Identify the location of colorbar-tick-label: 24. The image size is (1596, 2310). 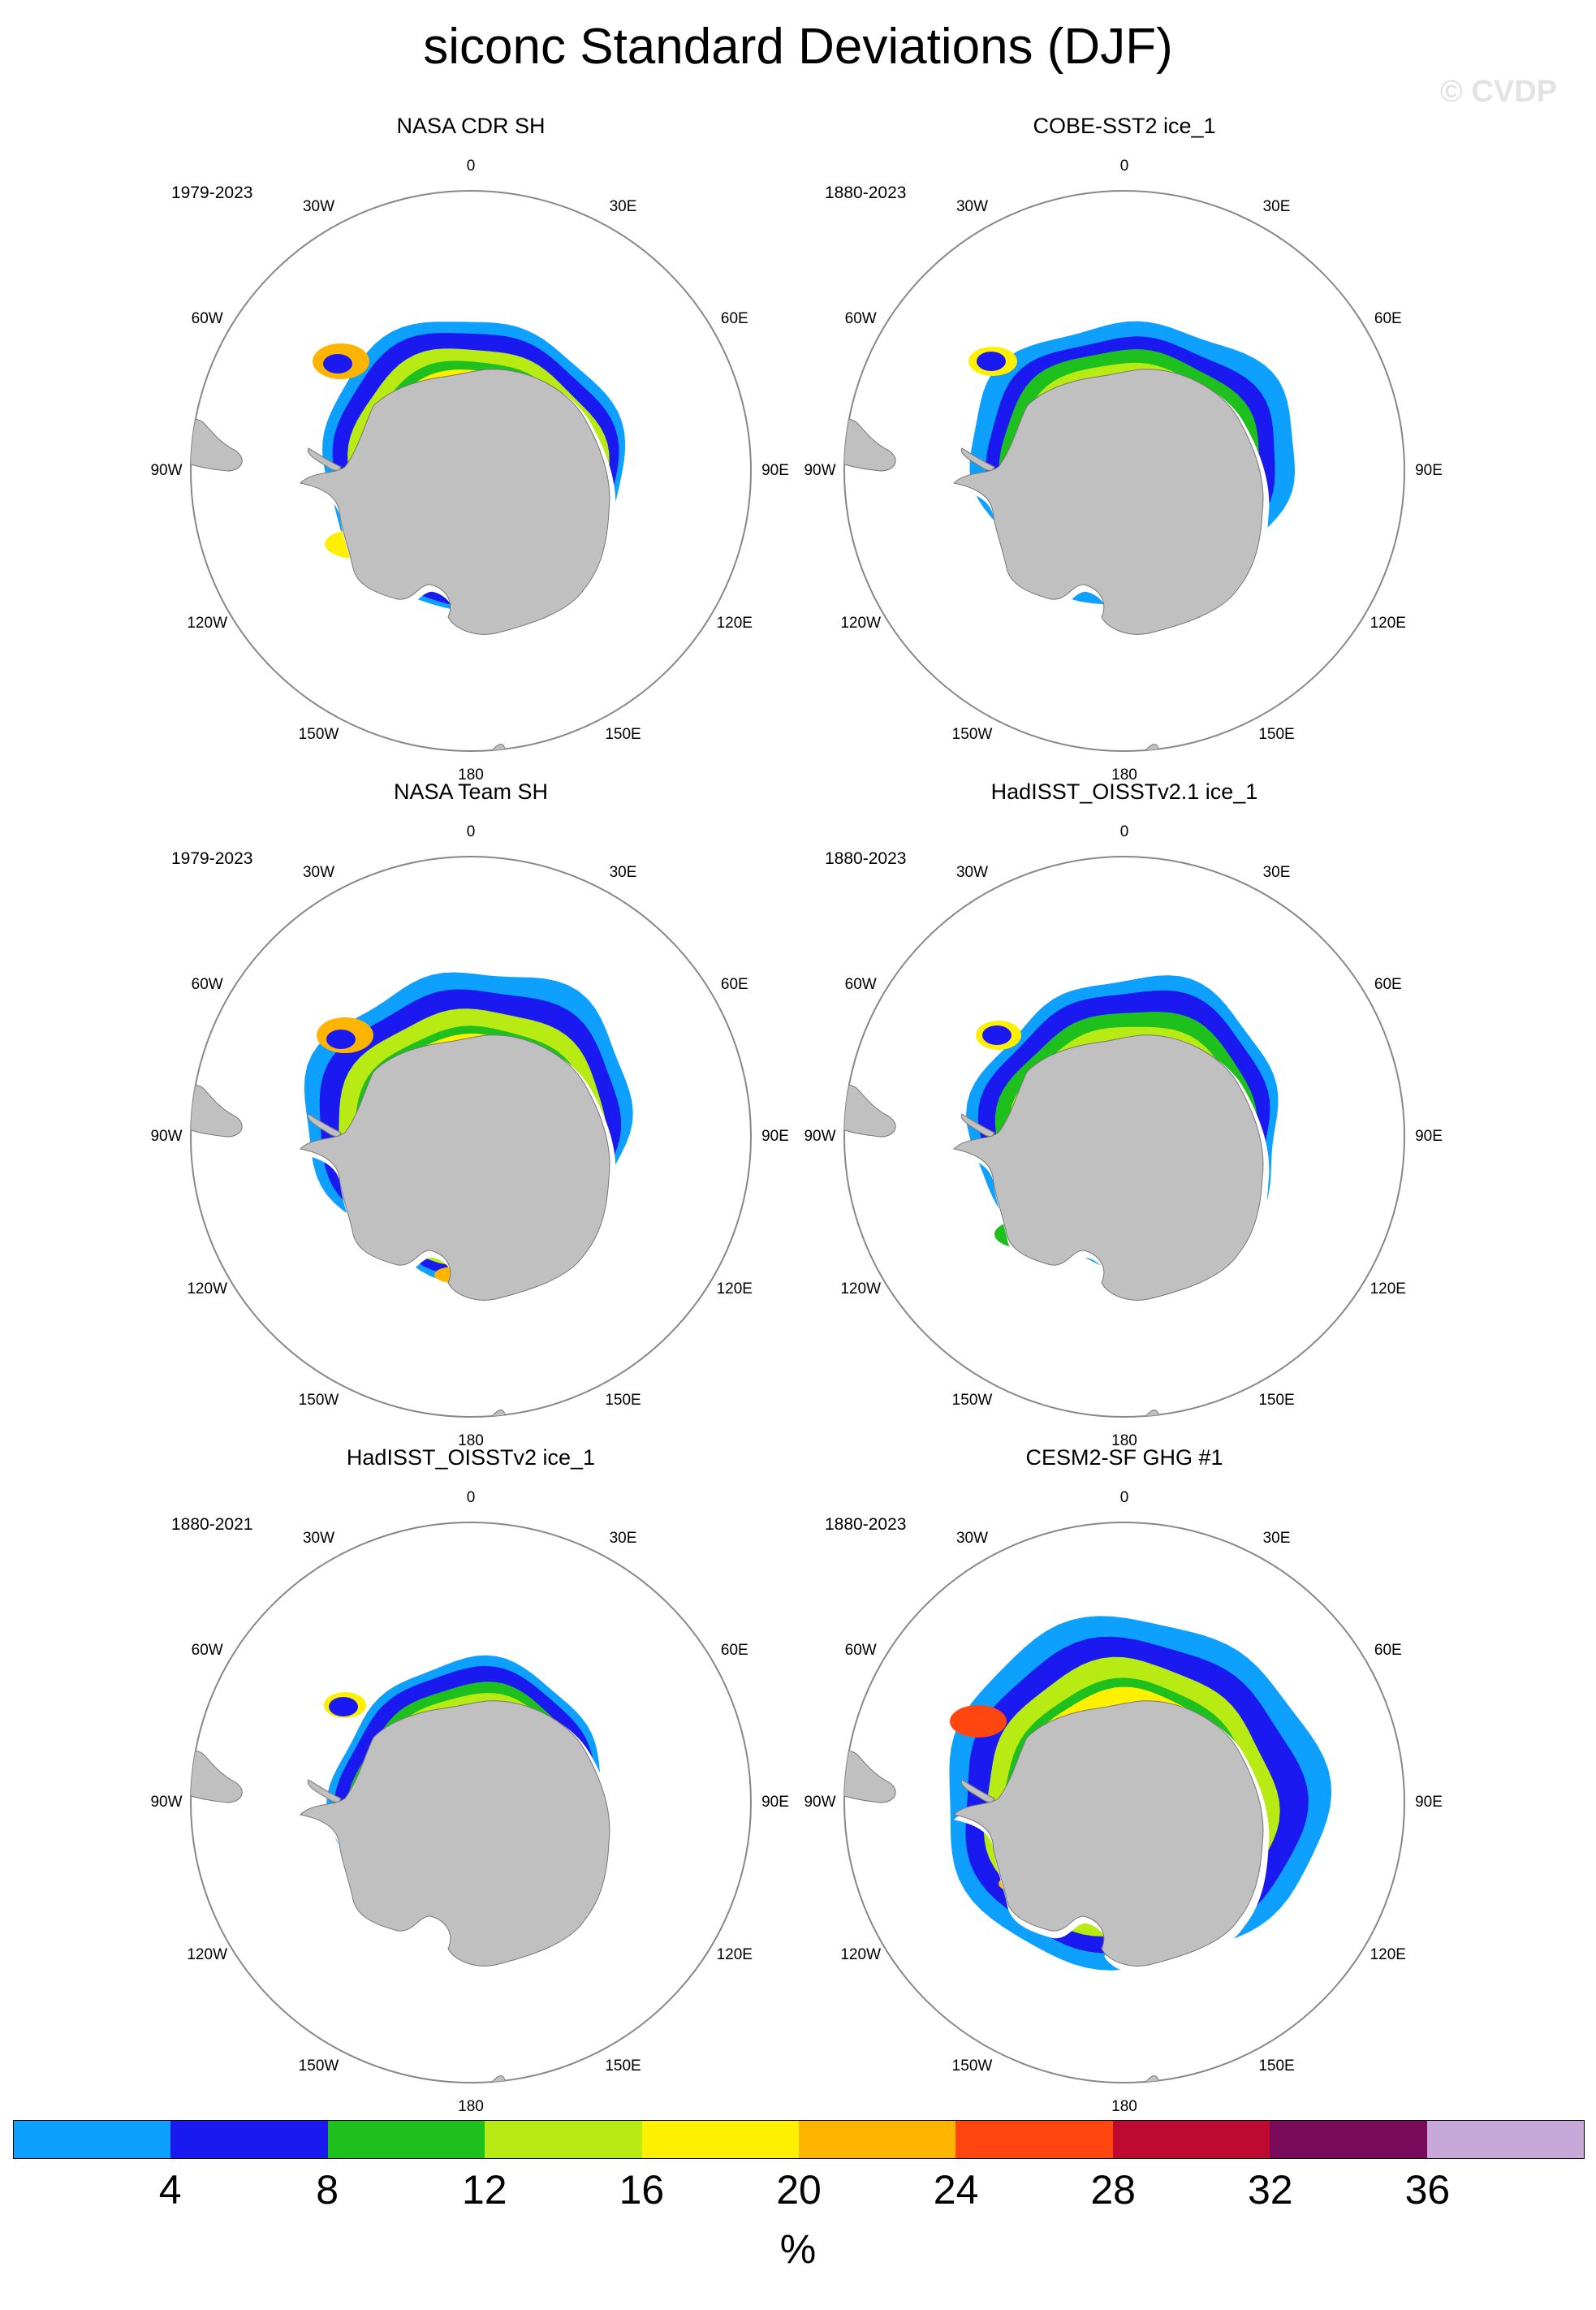
(956, 2190).